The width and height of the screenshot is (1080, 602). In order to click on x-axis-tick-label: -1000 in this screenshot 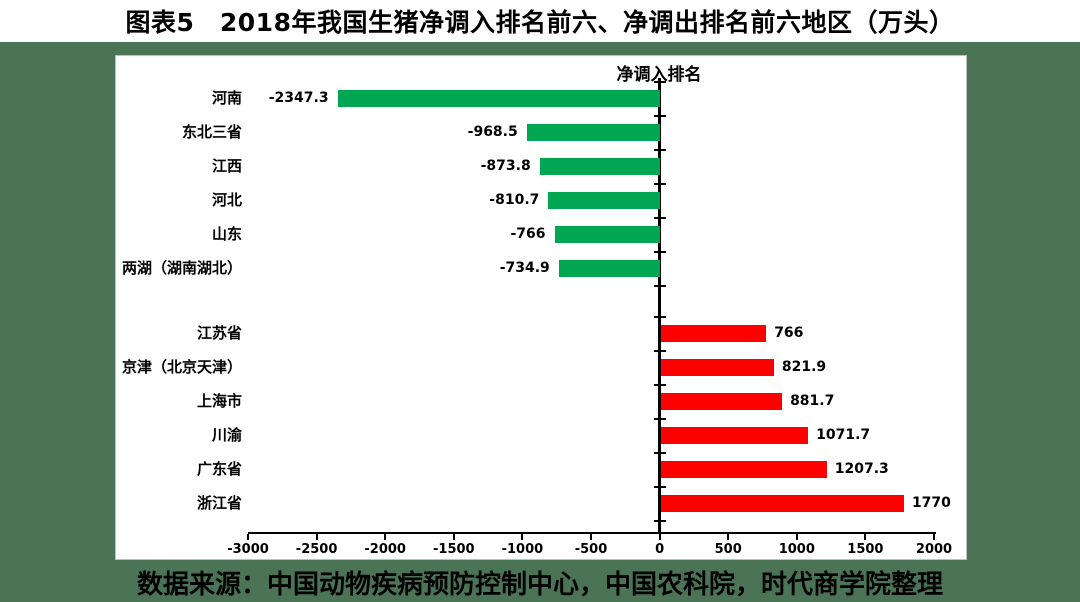, I will do `click(522, 549)`.